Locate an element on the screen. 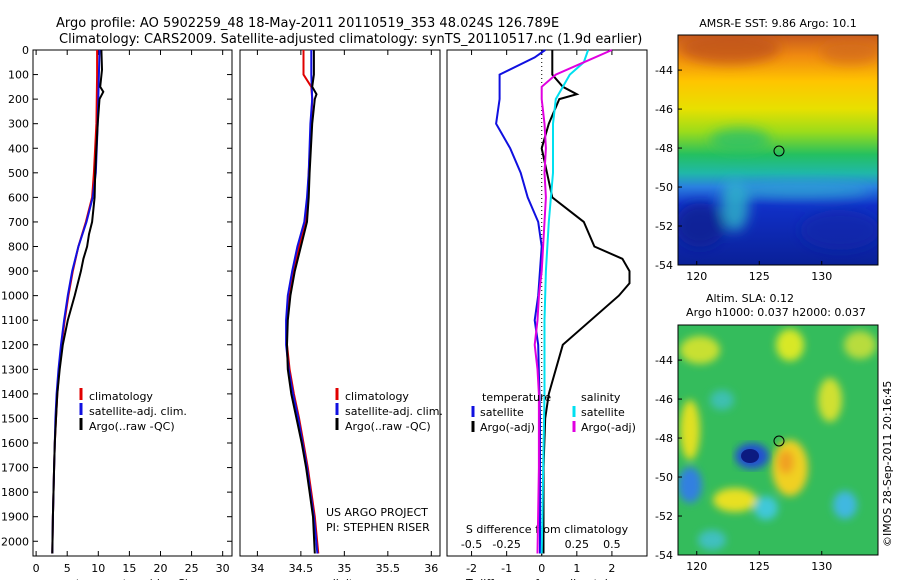 The image size is (900, 580). salinity-annotation: US ARGO PROJECT is located at coordinates (377, 512).